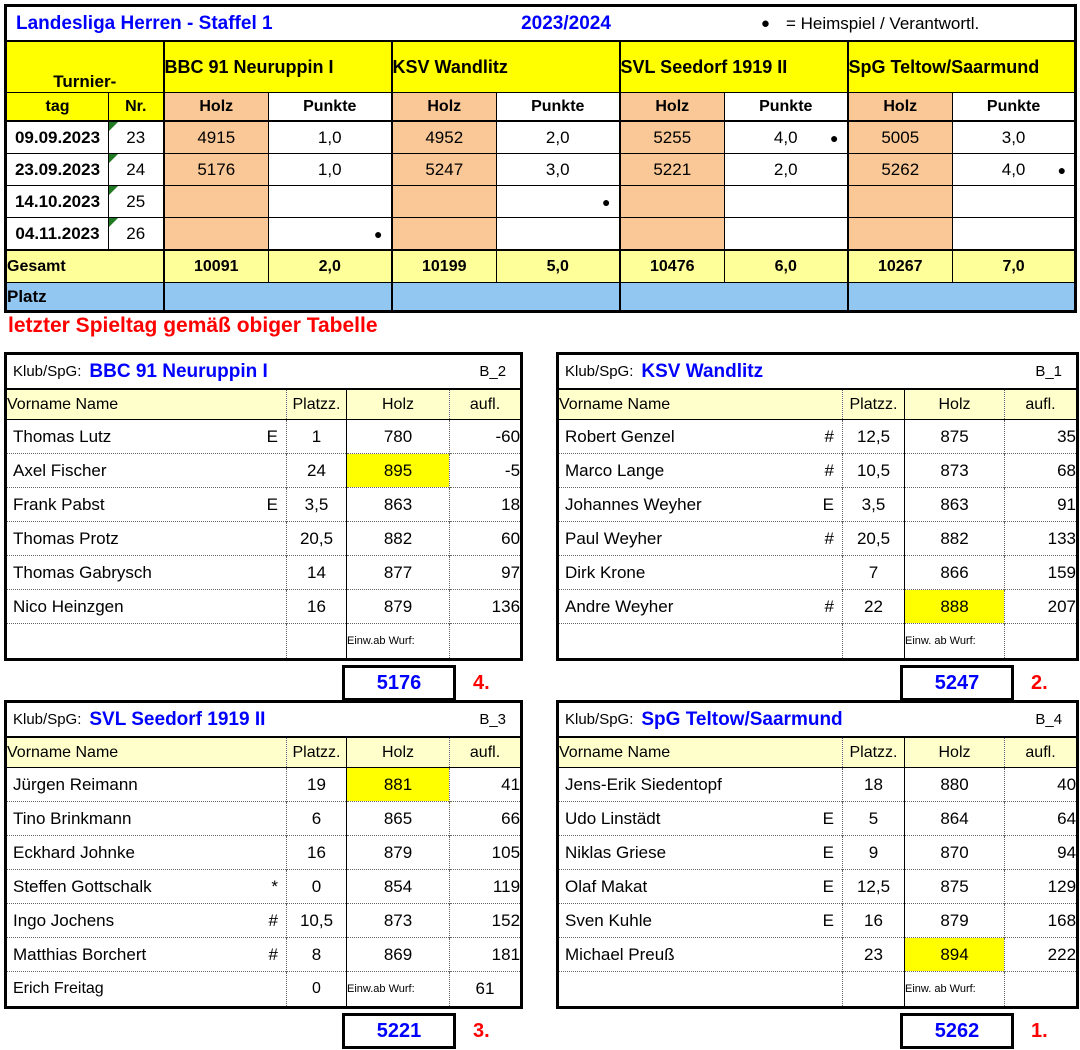 This screenshot has width=1080, height=1050. What do you see at coordinates (873, 606) in the screenshot?
I see `platzz-value: 22` at bounding box center [873, 606].